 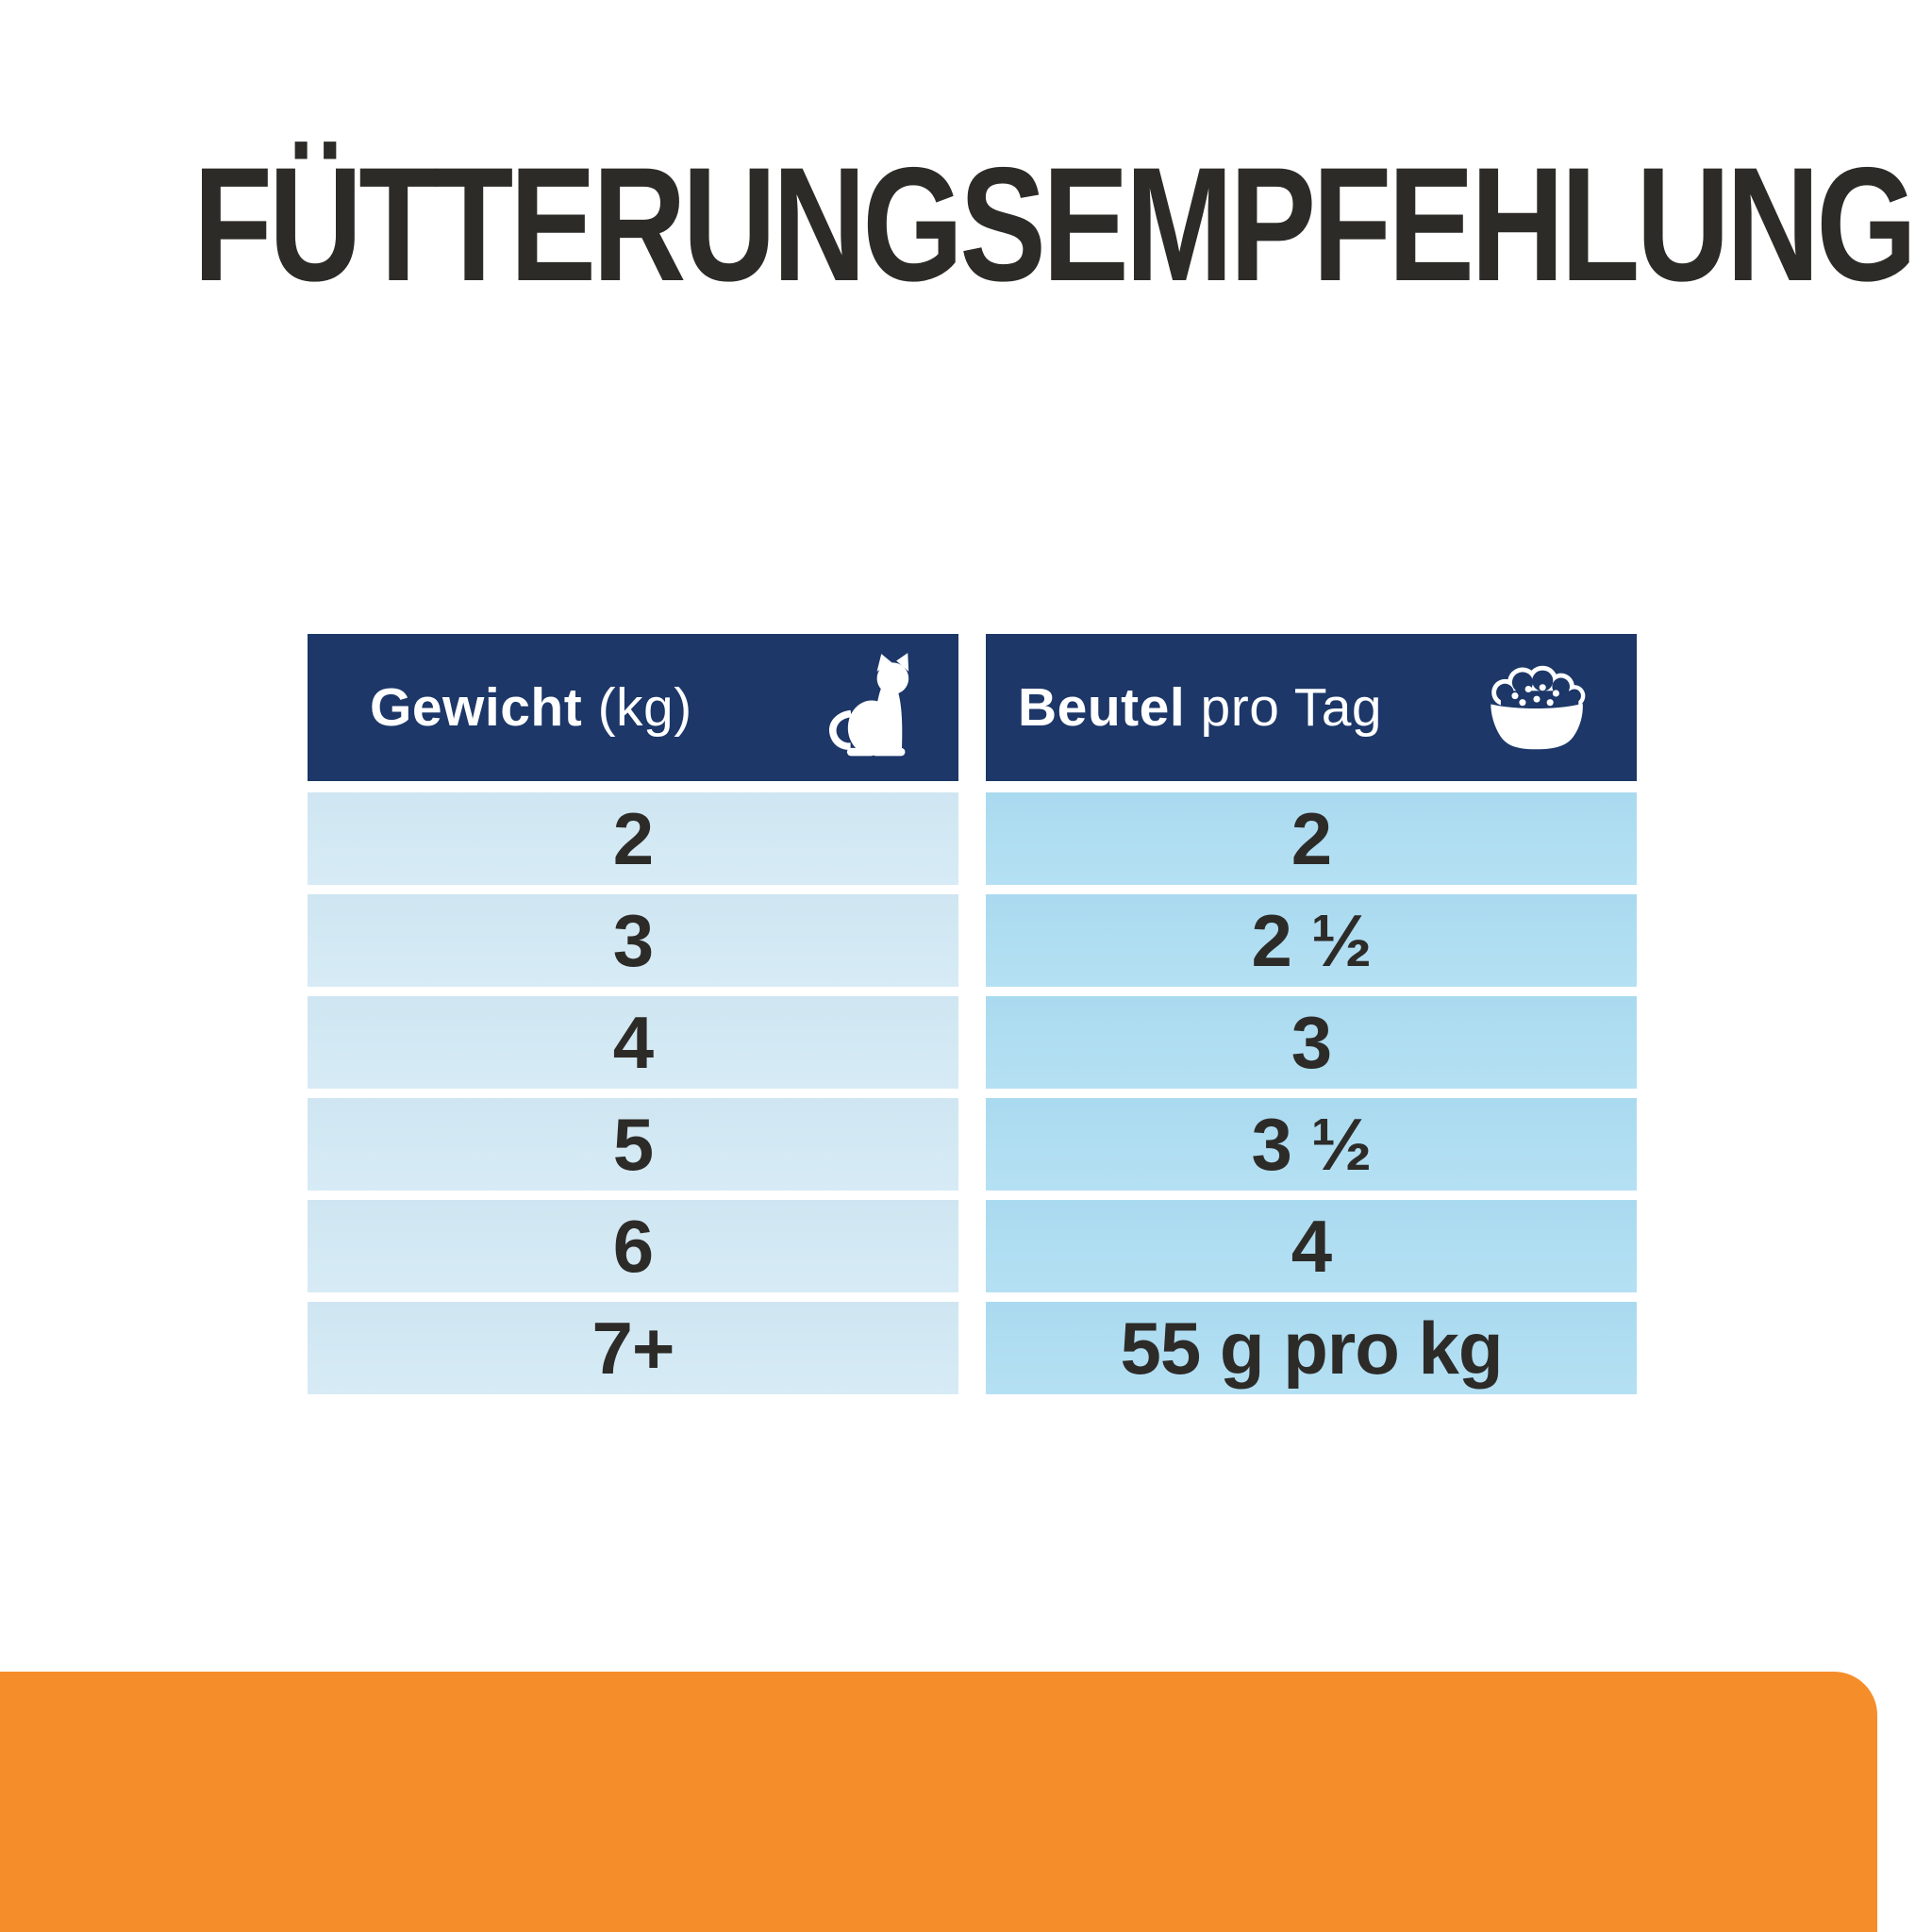 What do you see at coordinates (633, 941) in the screenshot?
I see `table-cell-weight: 3` at bounding box center [633, 941].